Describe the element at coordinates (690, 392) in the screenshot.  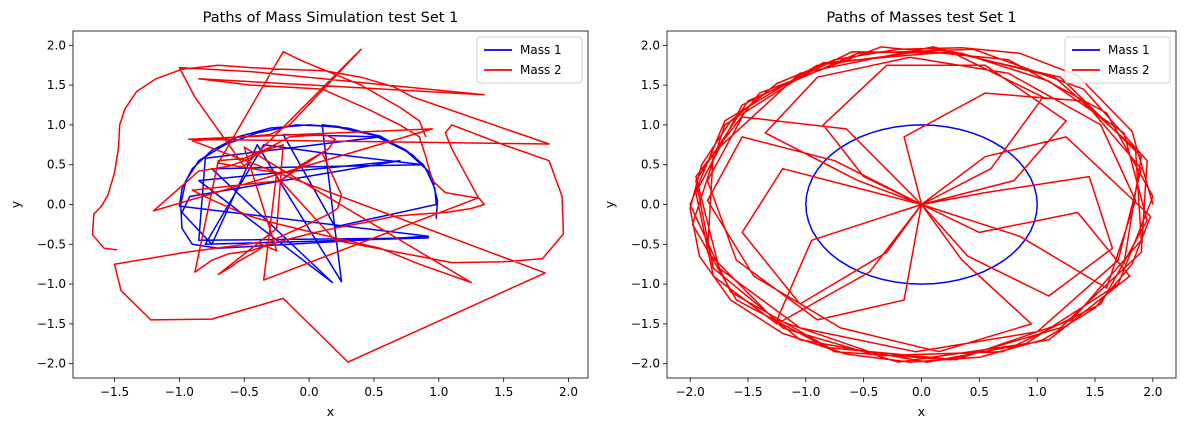
I see `x-tick-label: −2.0` at that location.